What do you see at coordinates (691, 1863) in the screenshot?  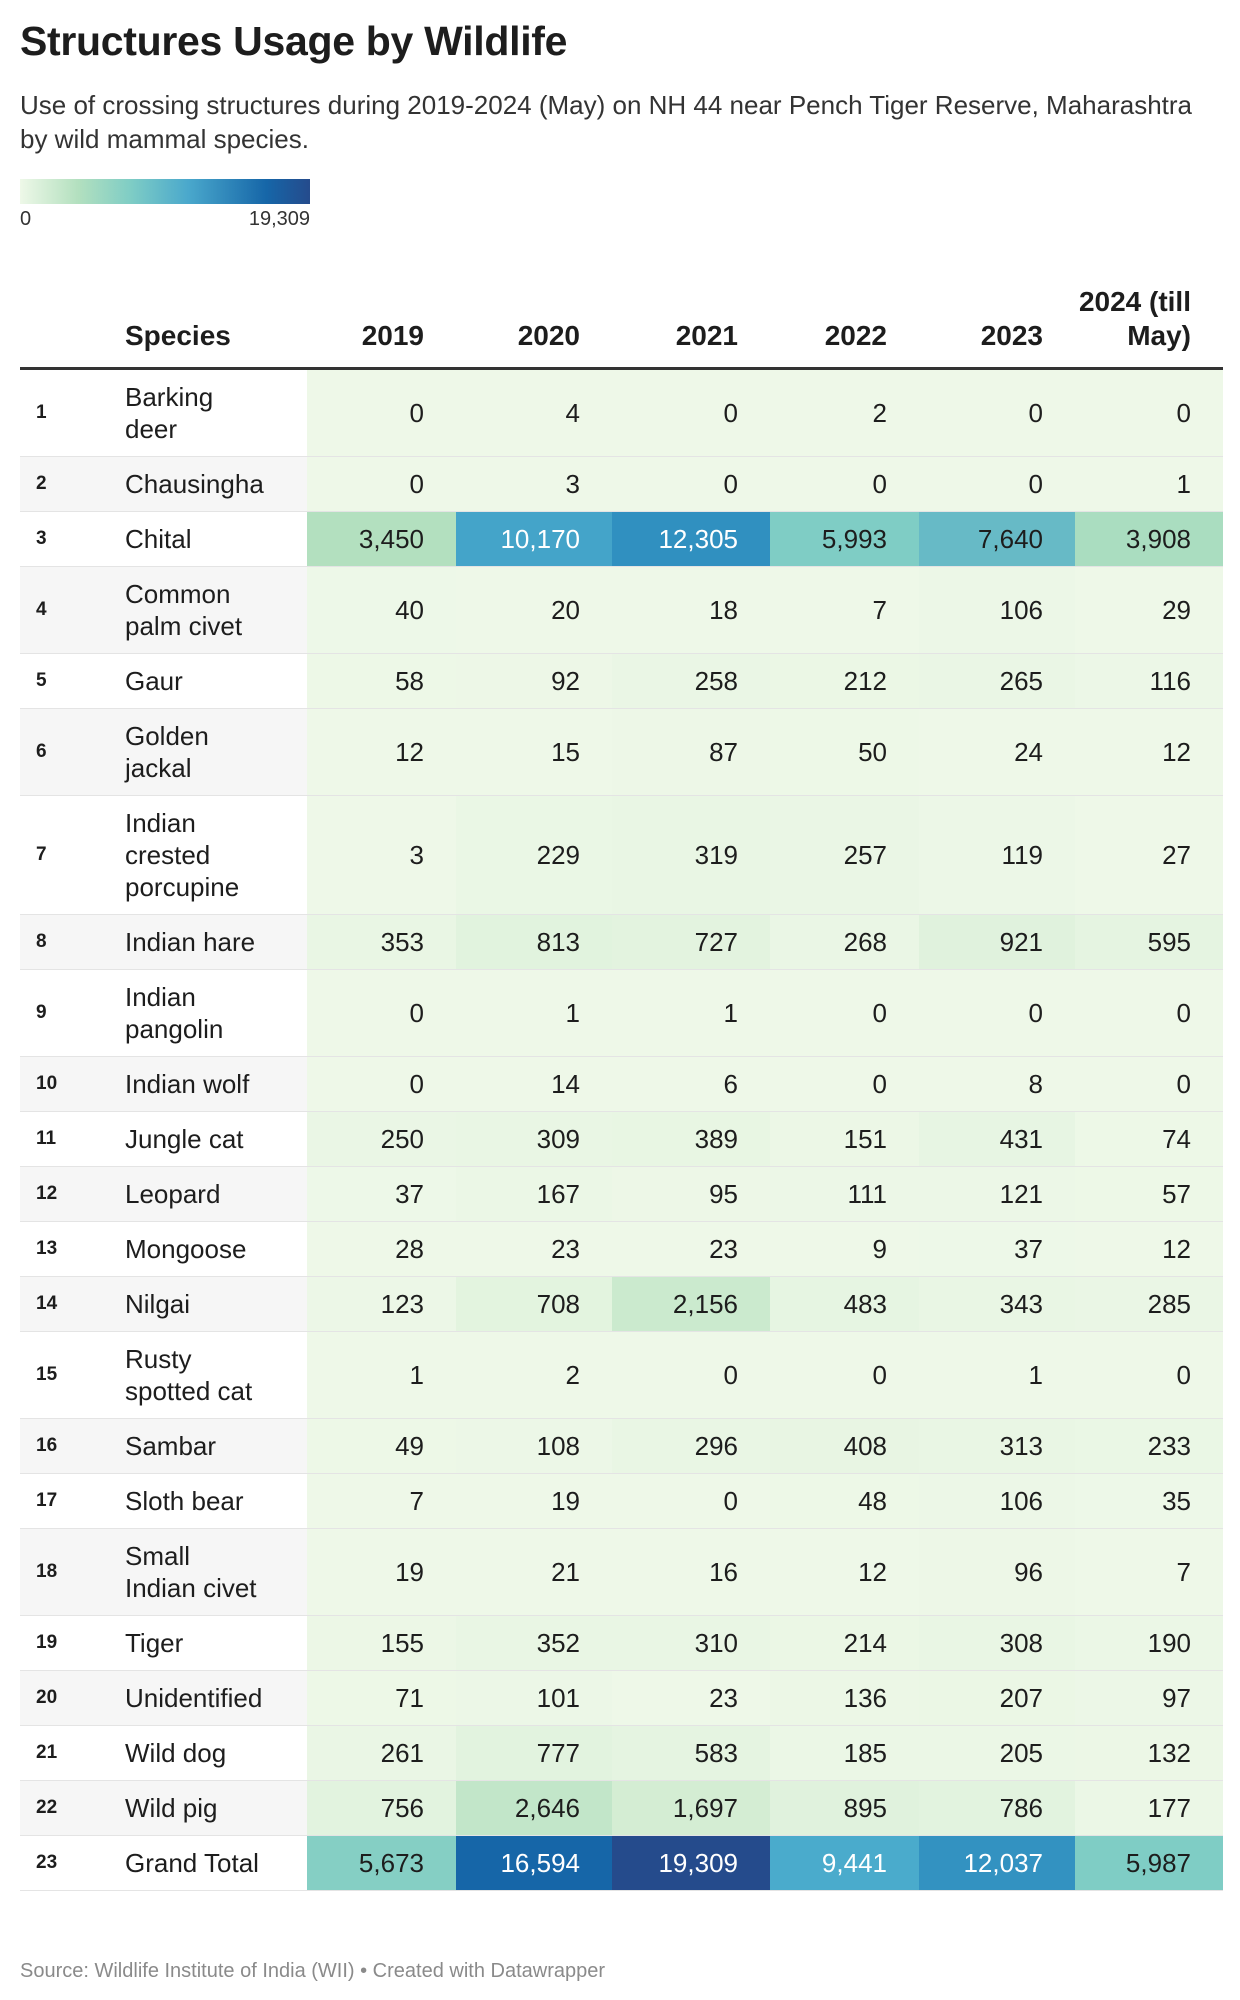 I see `heatmap-cell: 19,309` at bounding box center [691, 1863].